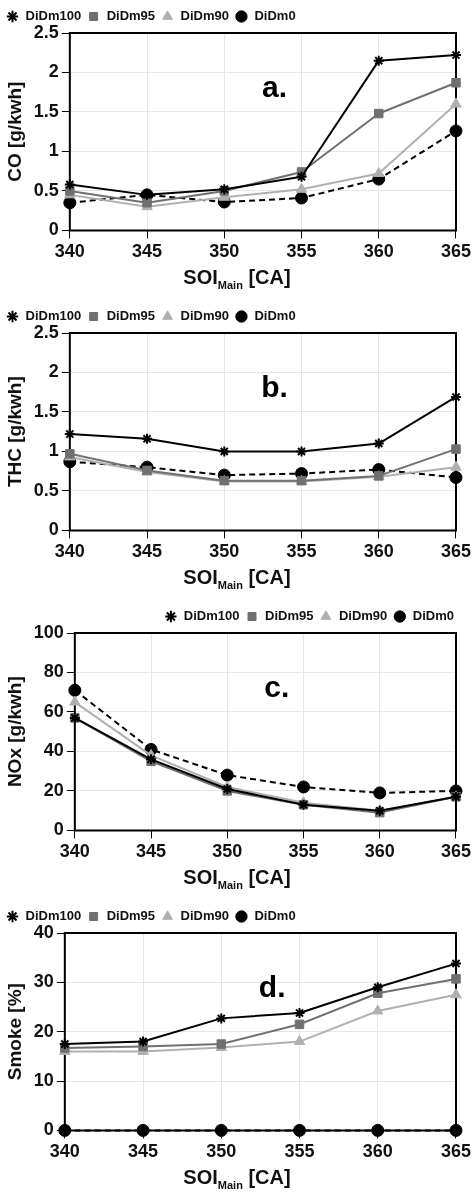 This screenshot has height=1203, width=474. I want to click on y-axis-title: THC [g/kwh], so click(14, 432).